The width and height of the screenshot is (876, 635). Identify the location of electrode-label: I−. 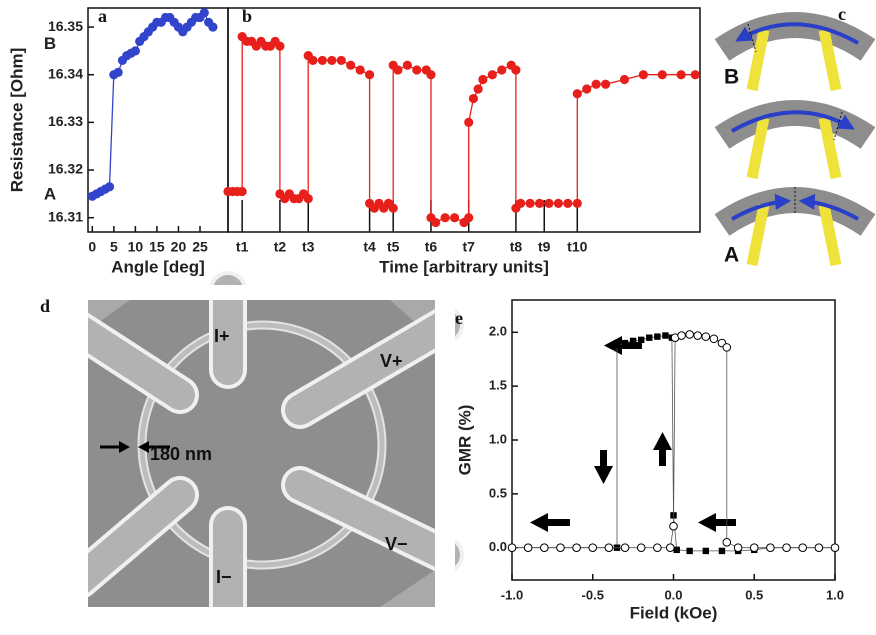
(224, 577).